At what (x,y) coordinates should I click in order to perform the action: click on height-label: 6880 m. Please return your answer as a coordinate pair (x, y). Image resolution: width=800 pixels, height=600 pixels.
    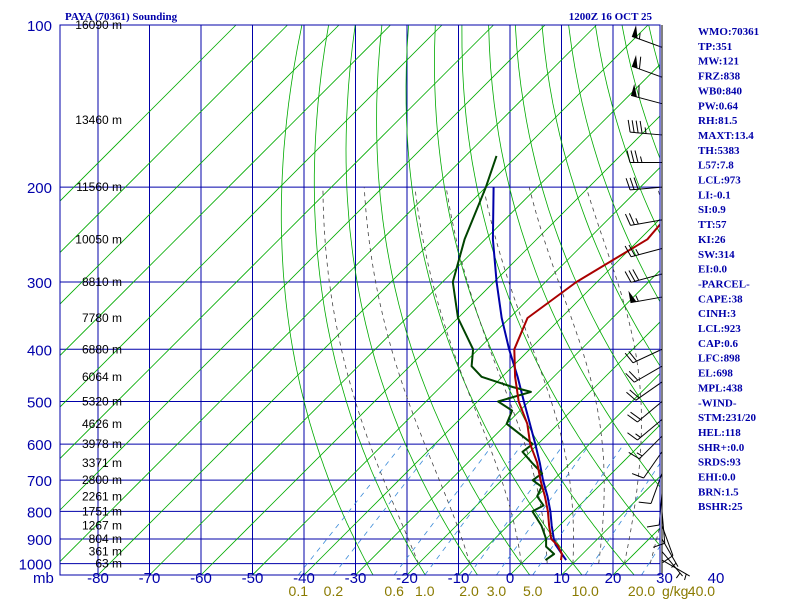
    Looking at the image, I should click on (102, 349).